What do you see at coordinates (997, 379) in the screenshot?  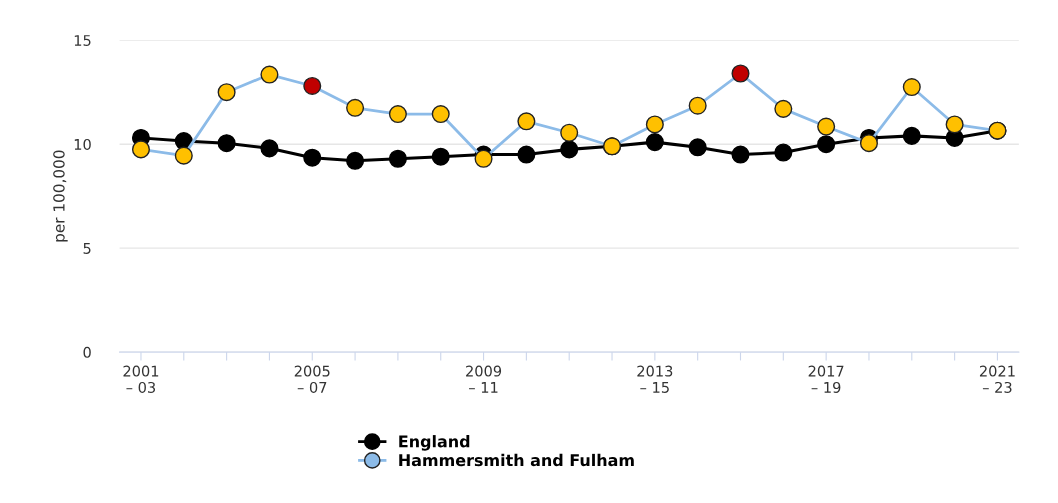 I see `x-tick-label: 2021 – 23` at bounding box center [997, 379].